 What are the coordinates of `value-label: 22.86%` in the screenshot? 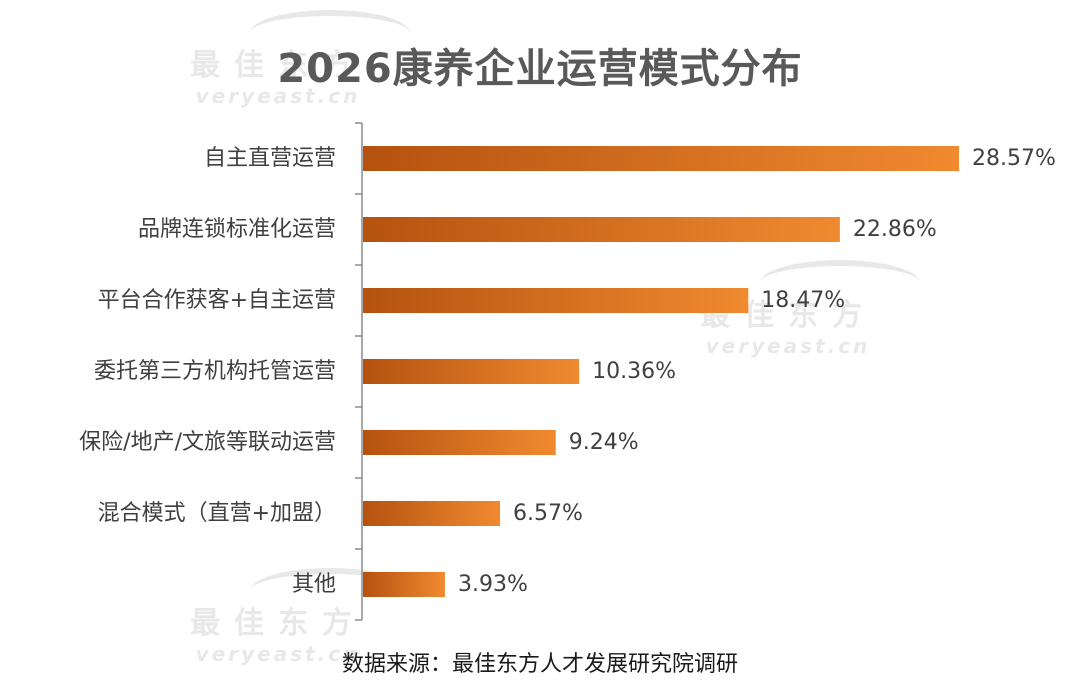 It's located at (895, 229).